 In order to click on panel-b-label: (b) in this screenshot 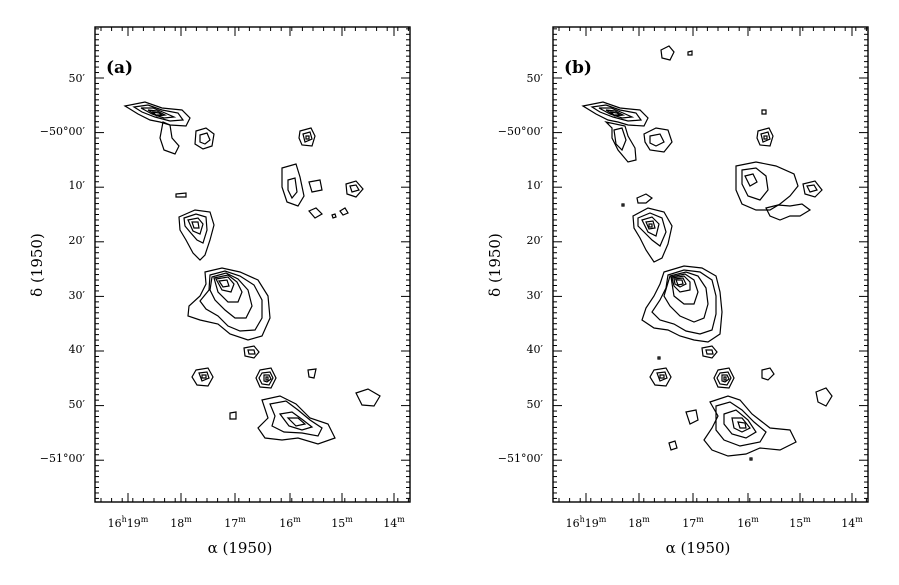, I will do `click(578, 68)`.